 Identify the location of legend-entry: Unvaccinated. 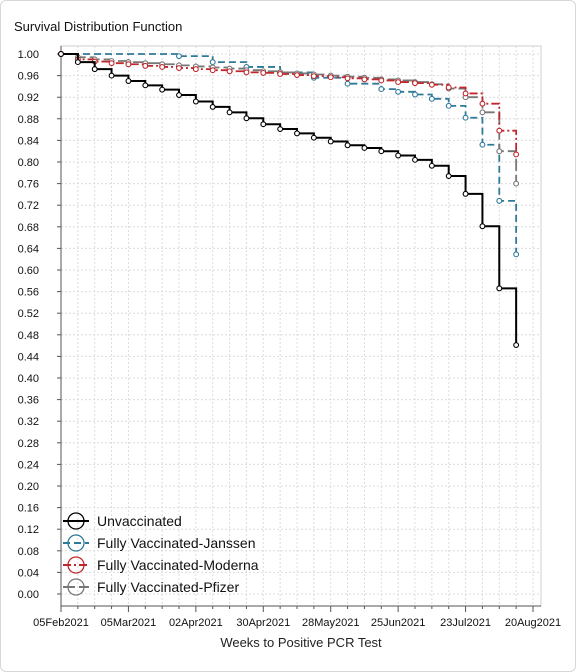
(139, 521).